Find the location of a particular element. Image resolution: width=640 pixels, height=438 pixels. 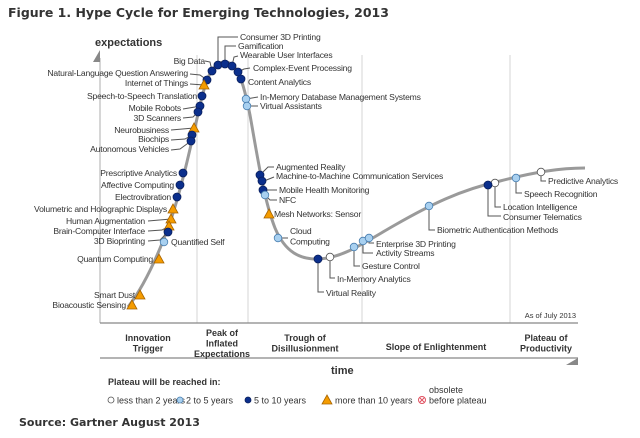

technology-label: Gamification is located at coordinates (261, 46).